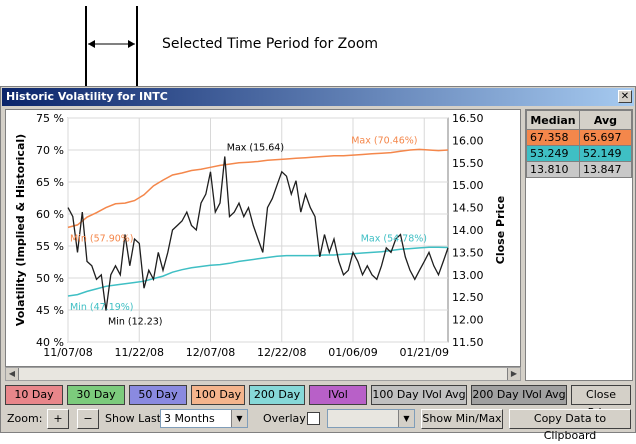 This screenshot has width=636, height=444. I want to click on show-min-max-button: Show Min/Max, so click(462, 419).